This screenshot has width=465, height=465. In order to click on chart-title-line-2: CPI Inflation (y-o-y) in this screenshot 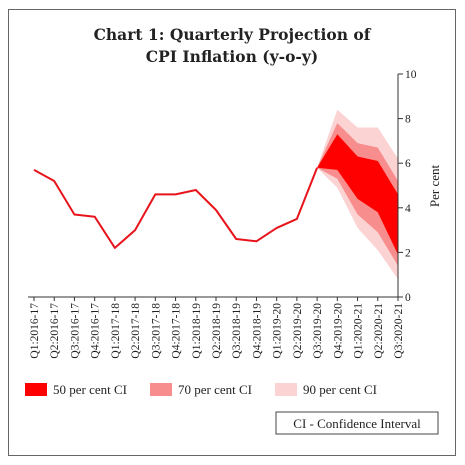, I will do `click(232, 56)`.